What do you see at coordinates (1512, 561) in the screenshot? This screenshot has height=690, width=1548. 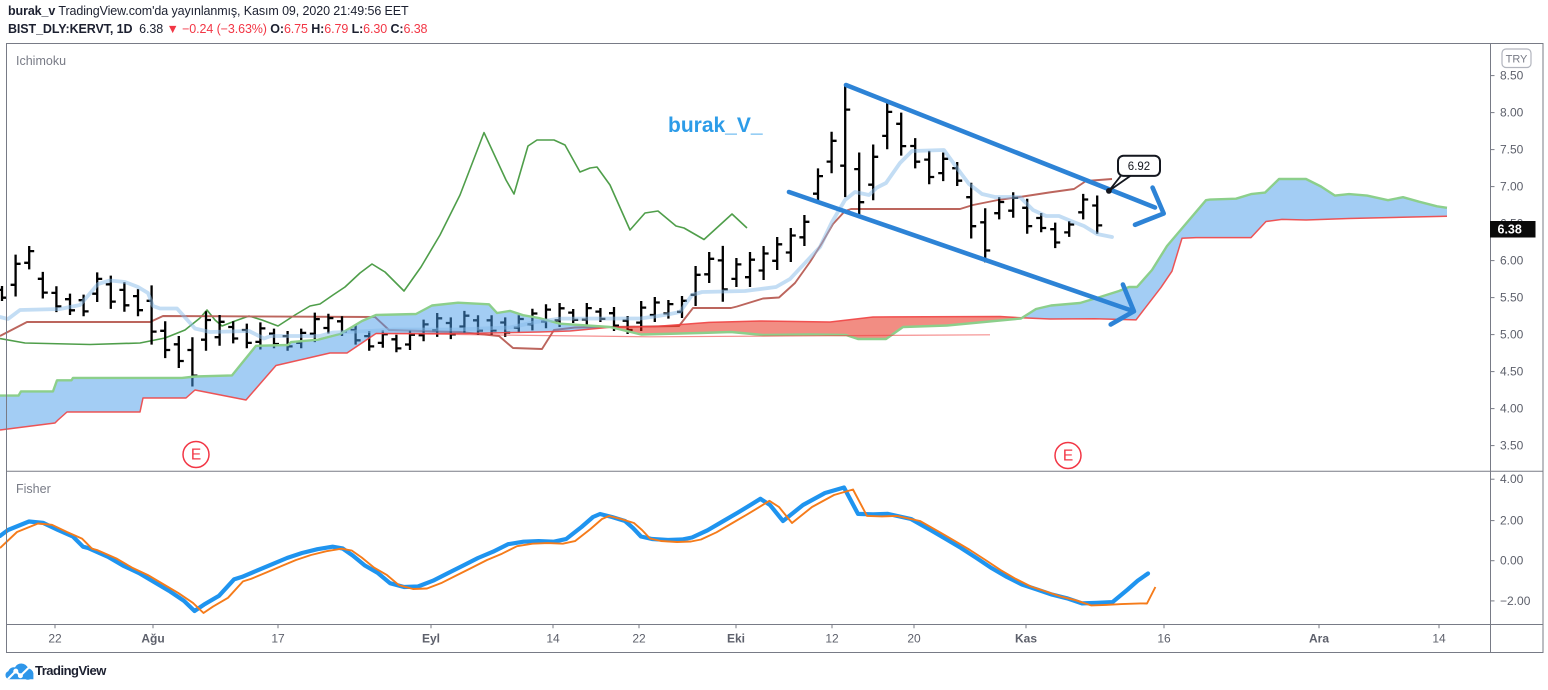 I see `svg-text: 0.00` at bounding box center [1512, 561].